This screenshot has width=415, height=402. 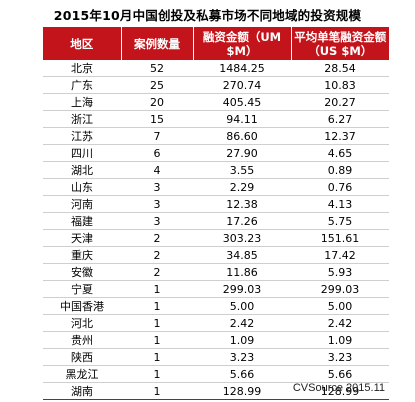 I want to click on region-cell: 湖南, so click(x=82, y=391).